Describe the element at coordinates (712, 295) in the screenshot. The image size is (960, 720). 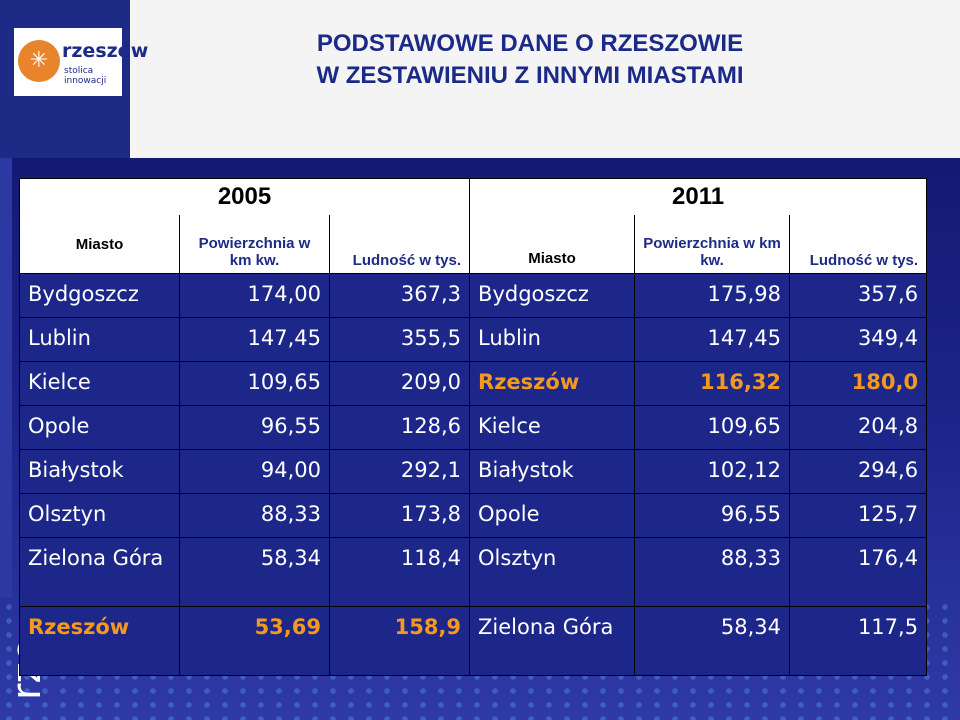
I see `cell-area-2011: 175,98` at that location.